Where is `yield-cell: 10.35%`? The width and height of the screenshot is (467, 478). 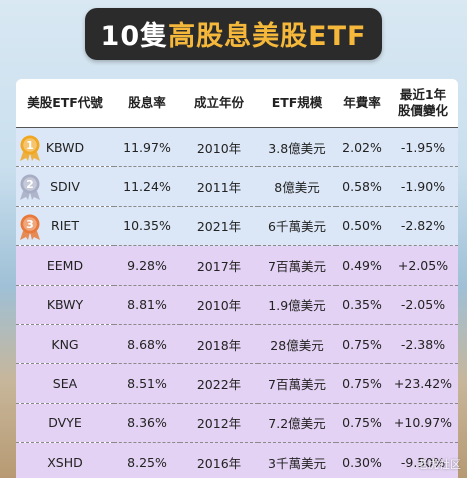 yield-cell: 10.35% is located at coordinates (147, 226).